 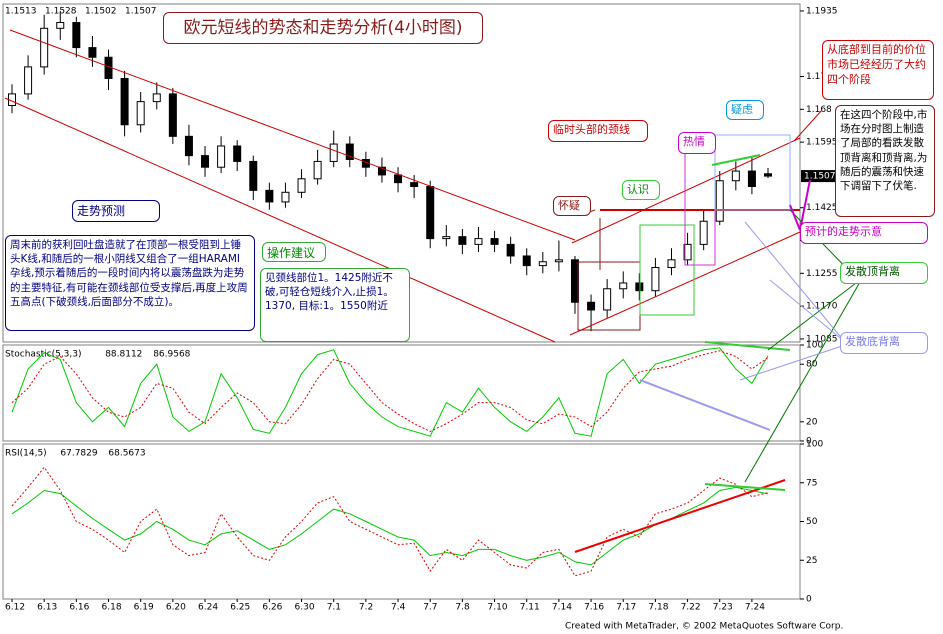 What do you see at coordinates (864, 233) in the screenshot?
I see `forecast-label: 预计的走势示意` at bounding box center [864, 233].